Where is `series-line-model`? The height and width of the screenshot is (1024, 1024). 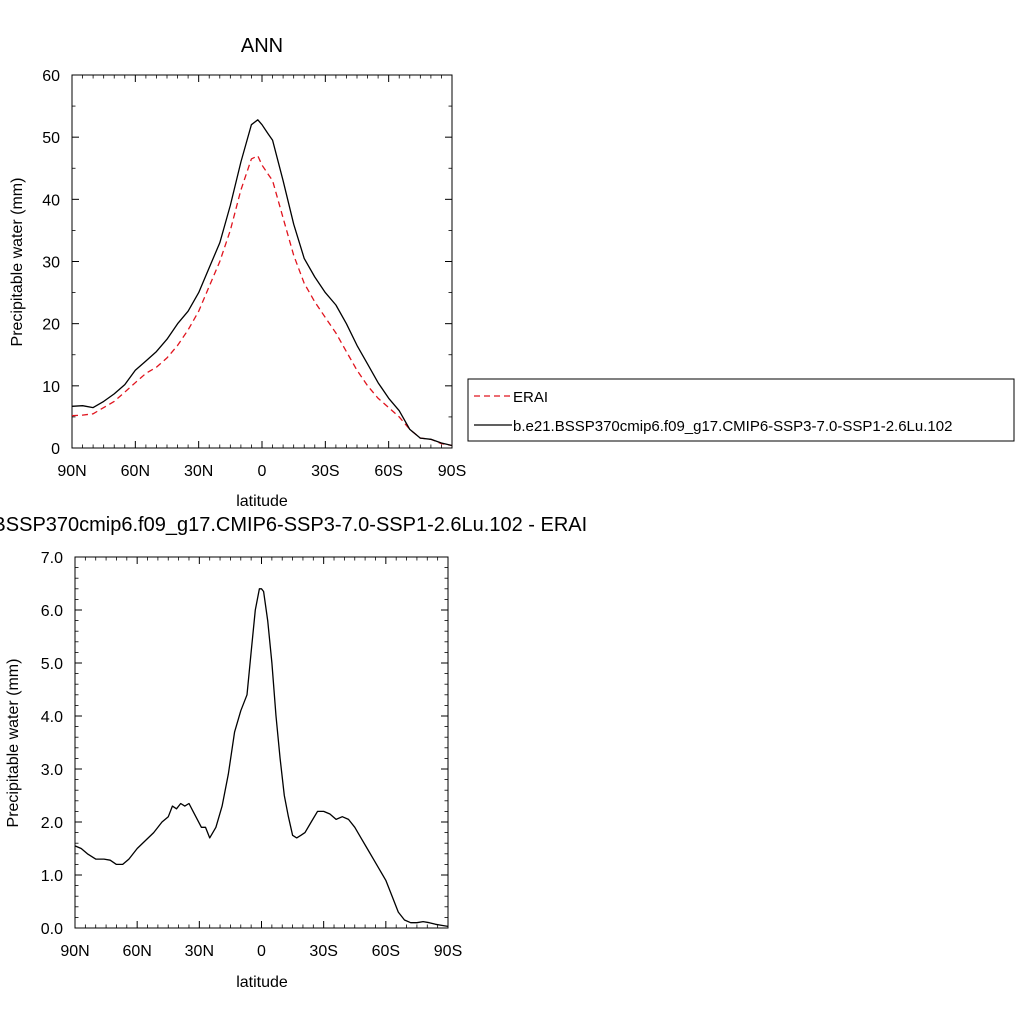
series-line-model is located at coordinates (262, 283).